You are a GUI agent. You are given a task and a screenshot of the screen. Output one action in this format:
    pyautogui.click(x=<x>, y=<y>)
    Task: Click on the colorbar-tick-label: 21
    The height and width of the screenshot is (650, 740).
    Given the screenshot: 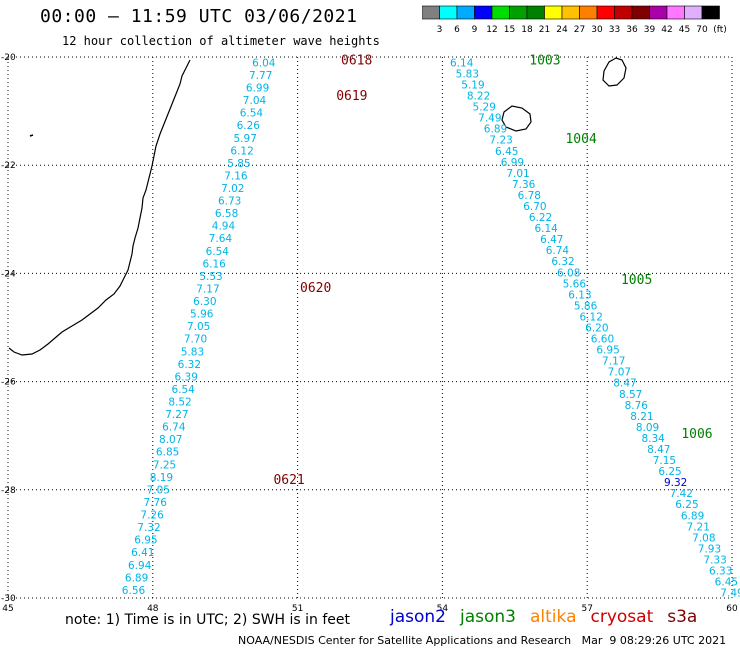 What is the action you would take?
    pyautogui.click(x=544, y=30)
    